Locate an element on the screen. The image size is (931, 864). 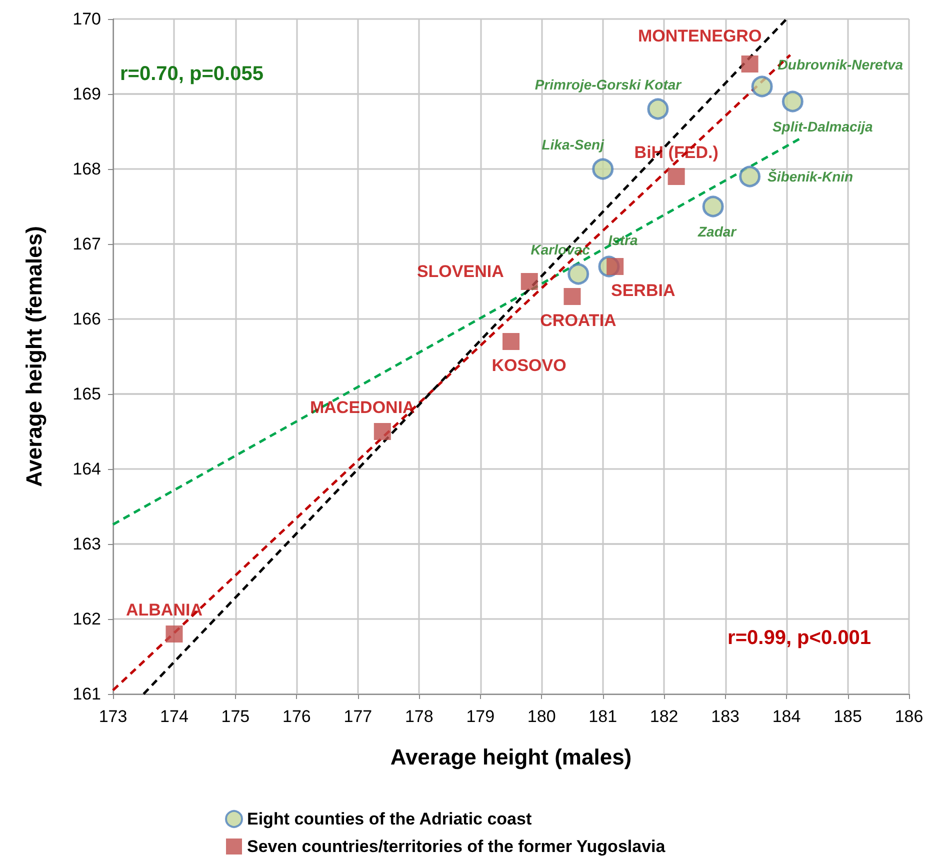
data-label: Šibenik-Knin is located at coordinates (811, 176).